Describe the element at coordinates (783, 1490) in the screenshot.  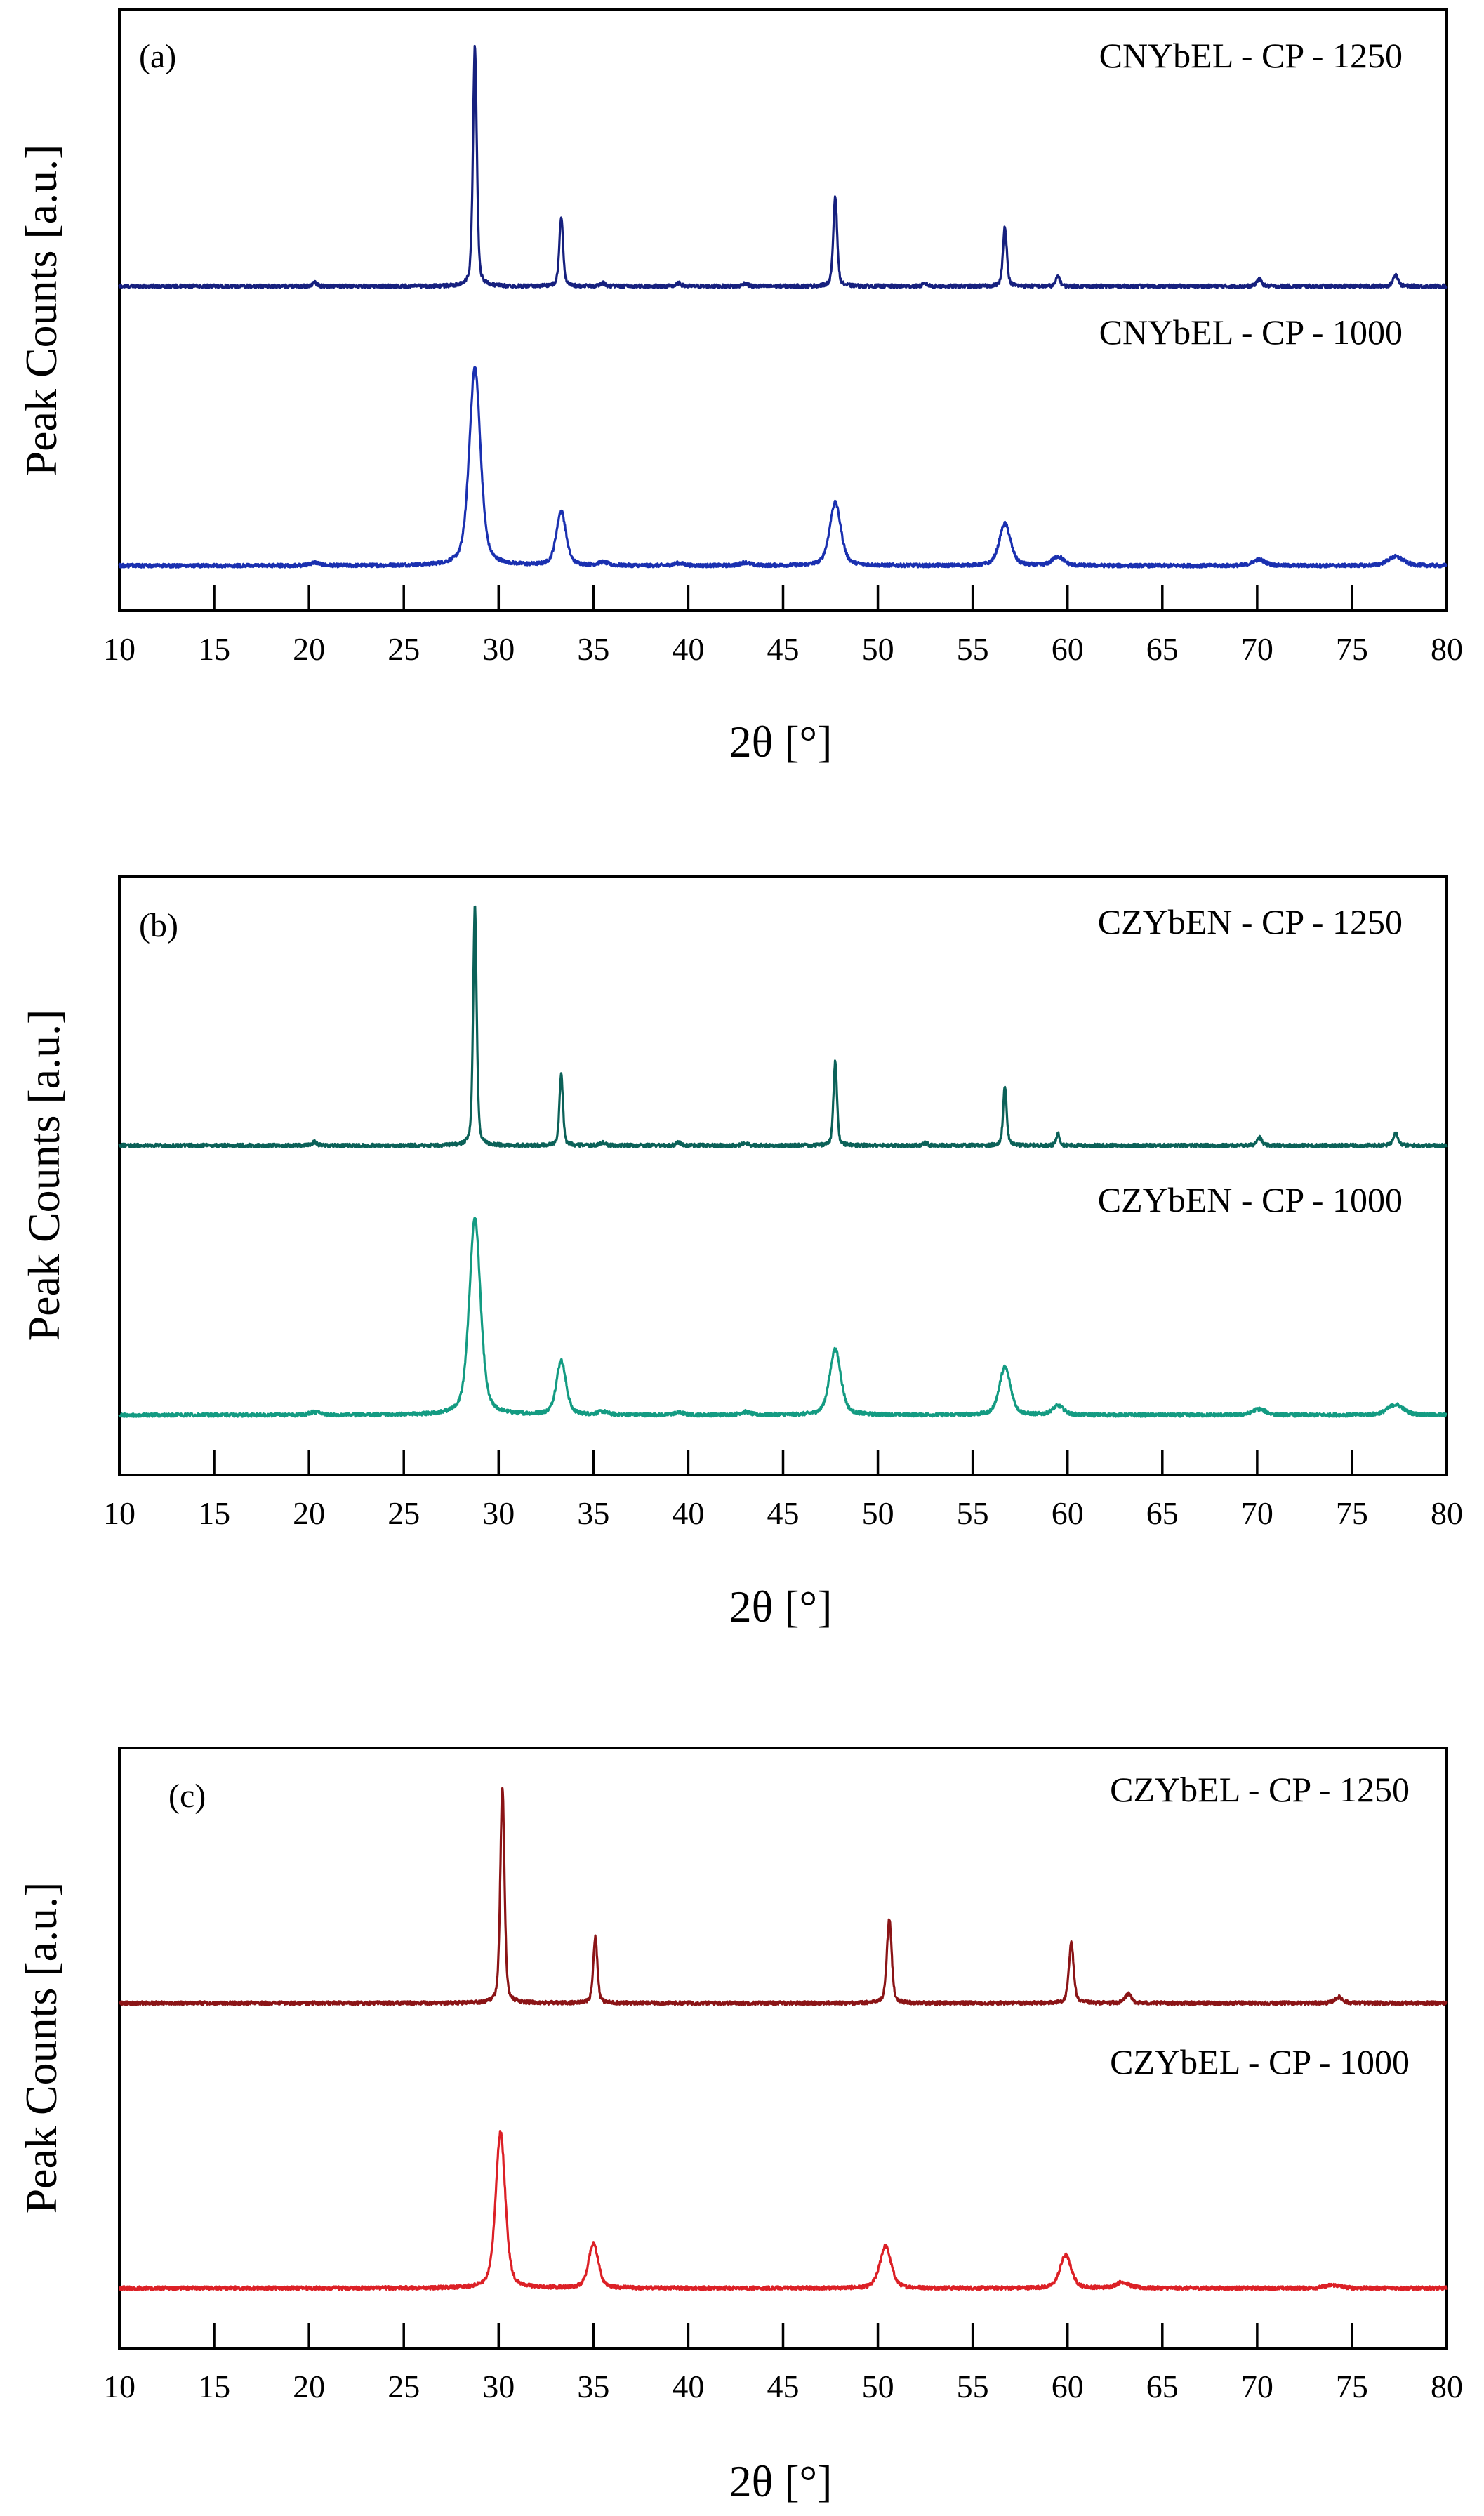
I see `panel-b-x-ticks: 10 15 20 25 30 35 40 45 50 55 60 65 70 75 80` at that location.